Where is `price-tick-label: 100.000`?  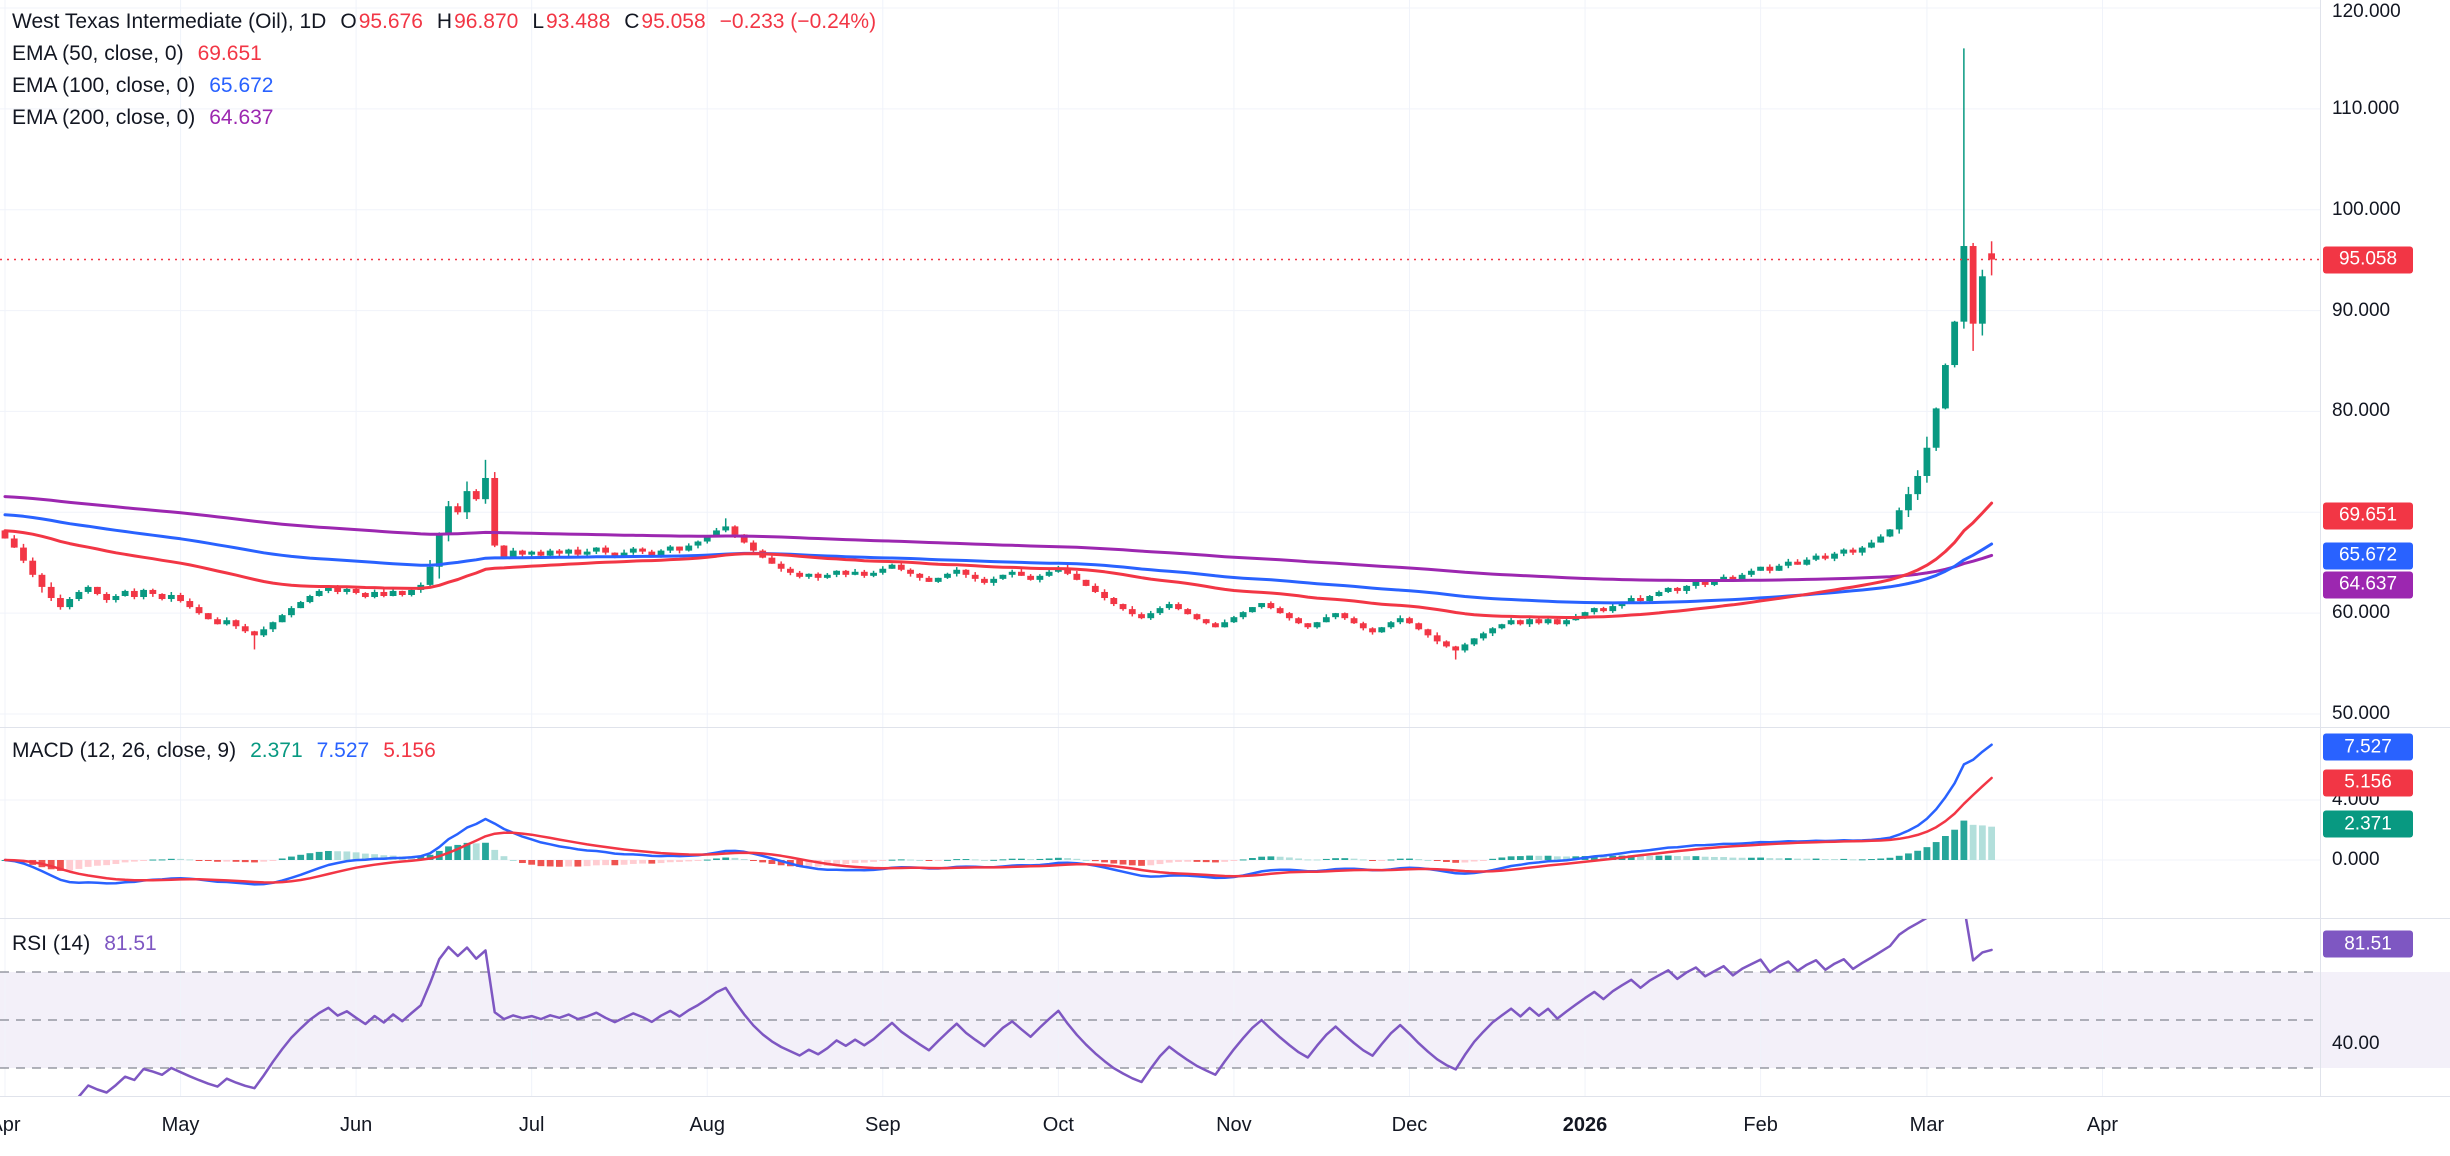 price-tick-label: 100.000 is located at coordinates (2366, 209).